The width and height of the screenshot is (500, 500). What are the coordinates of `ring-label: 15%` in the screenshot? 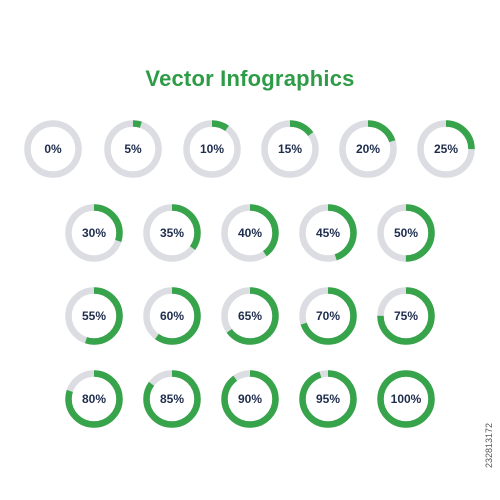 It's located at (290, 149).